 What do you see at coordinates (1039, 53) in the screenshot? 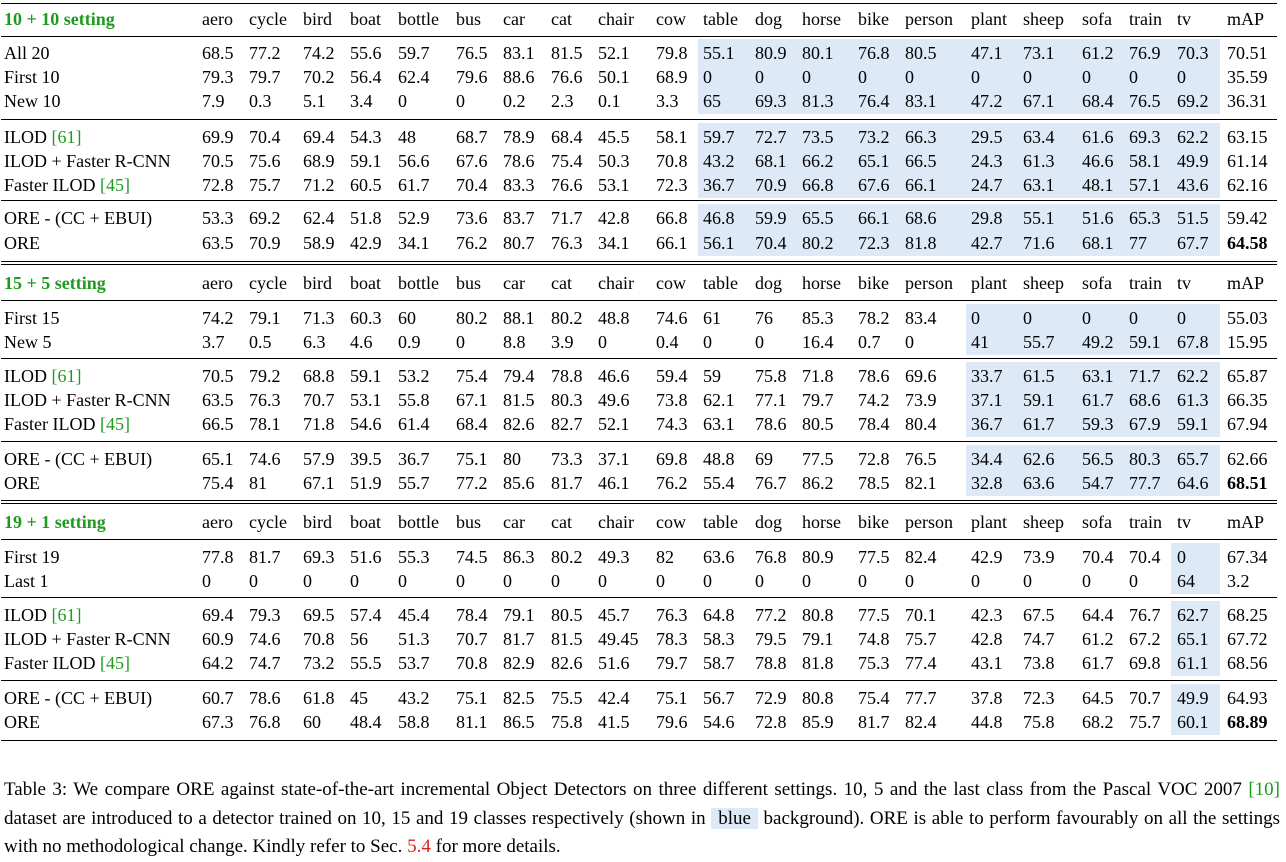
I see `table-cell: 73.1` at bounding box center [1039, 53].